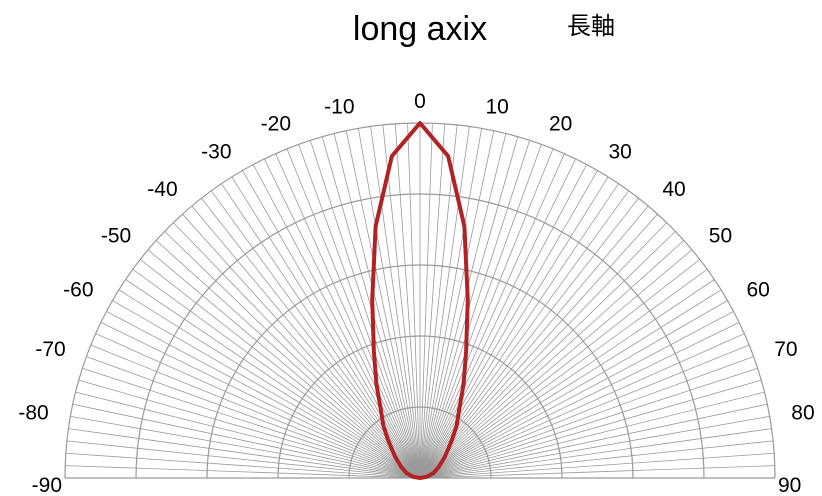  Describe the element at coordinates (420, 29) in the screenshot. I see `chart-title: long axix` at that location.